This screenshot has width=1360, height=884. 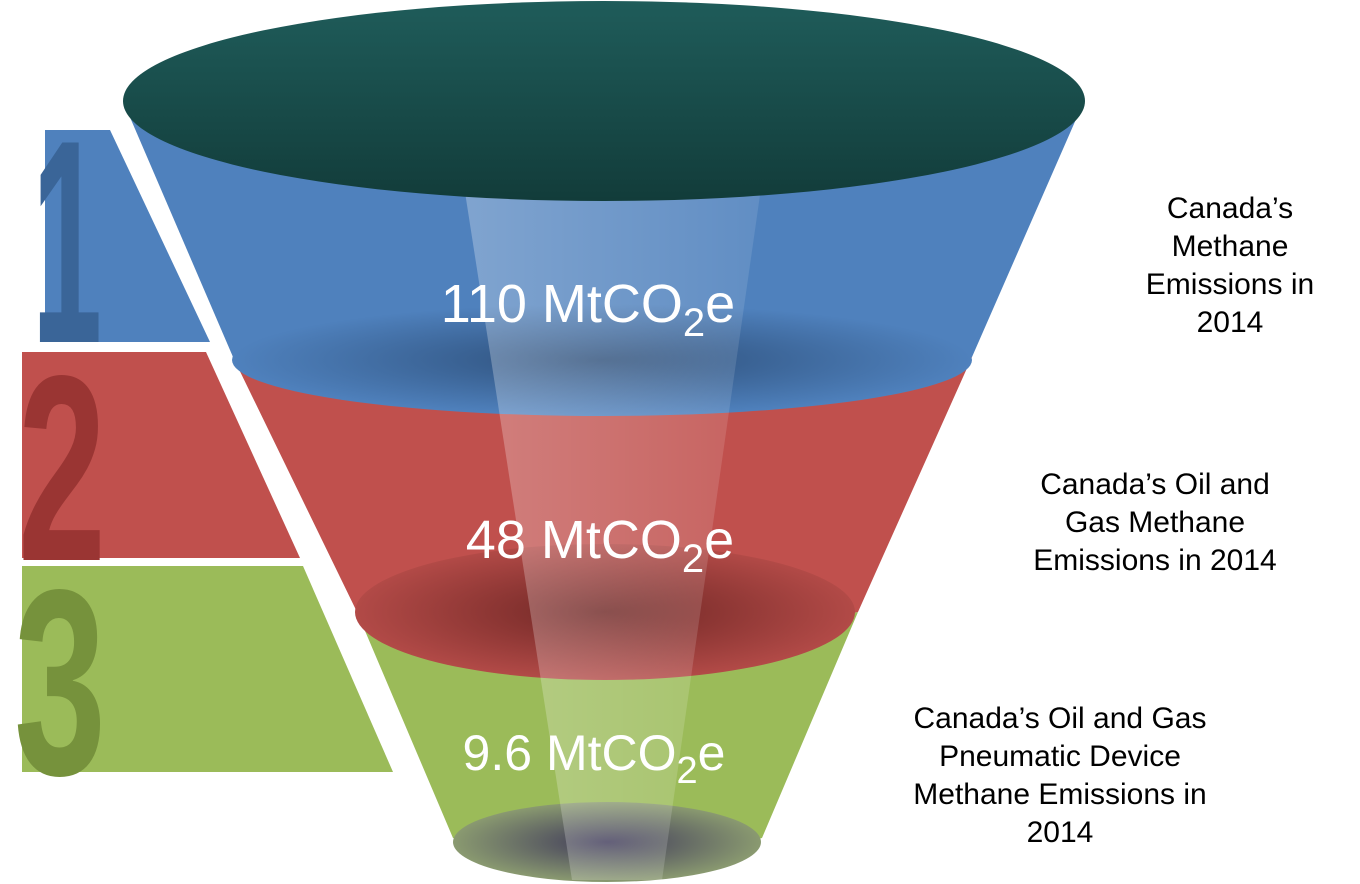 What do you see at coordinates (62, 469) in the screenshot?
I see `step-number-2: 2` at bounding box center [62, 469].